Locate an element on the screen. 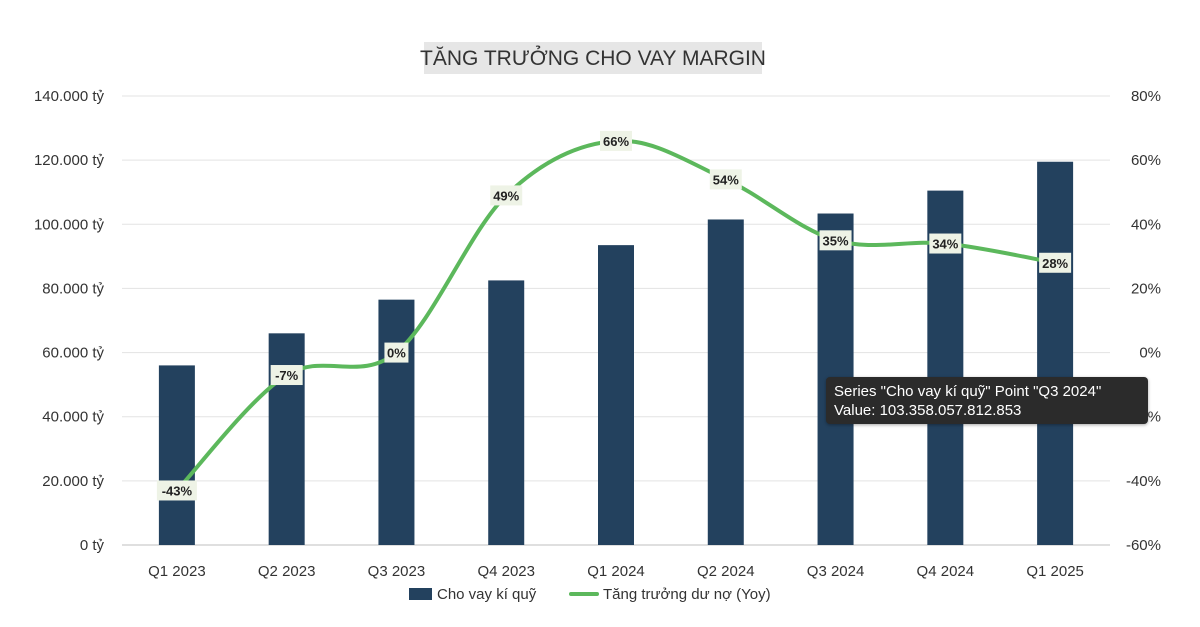 This screenshot has height=627, width=1200. right-axis: -60%-40%-20%0%20%40%60%80% is located at coordinates (1143, 321).